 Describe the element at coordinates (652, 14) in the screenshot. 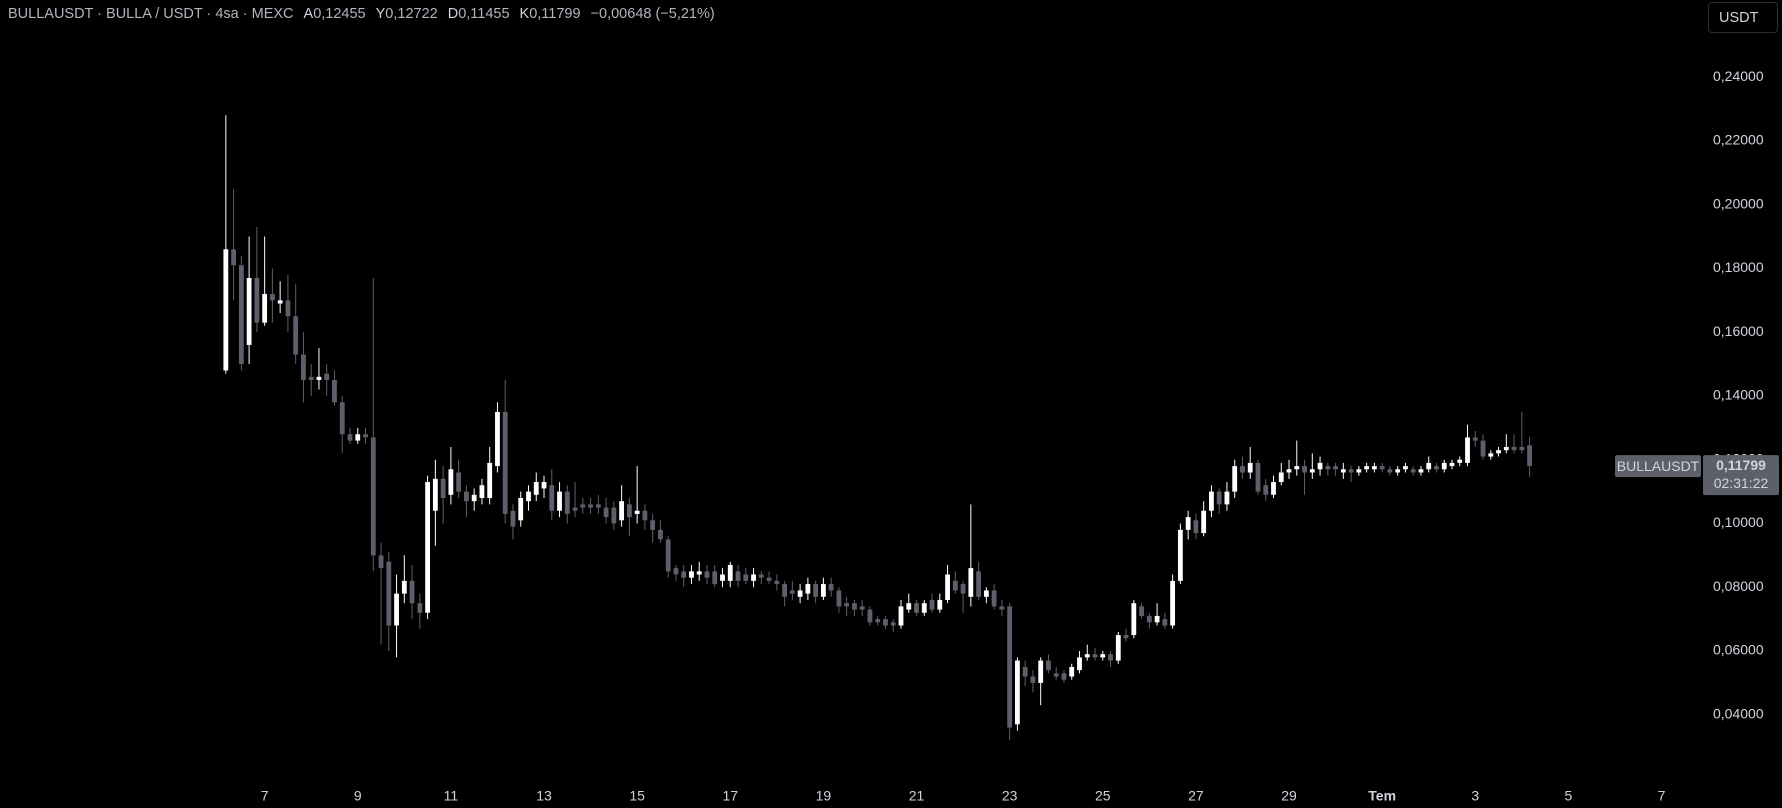

I see `price-change: −0,00648 (−5,21%)` at that location.